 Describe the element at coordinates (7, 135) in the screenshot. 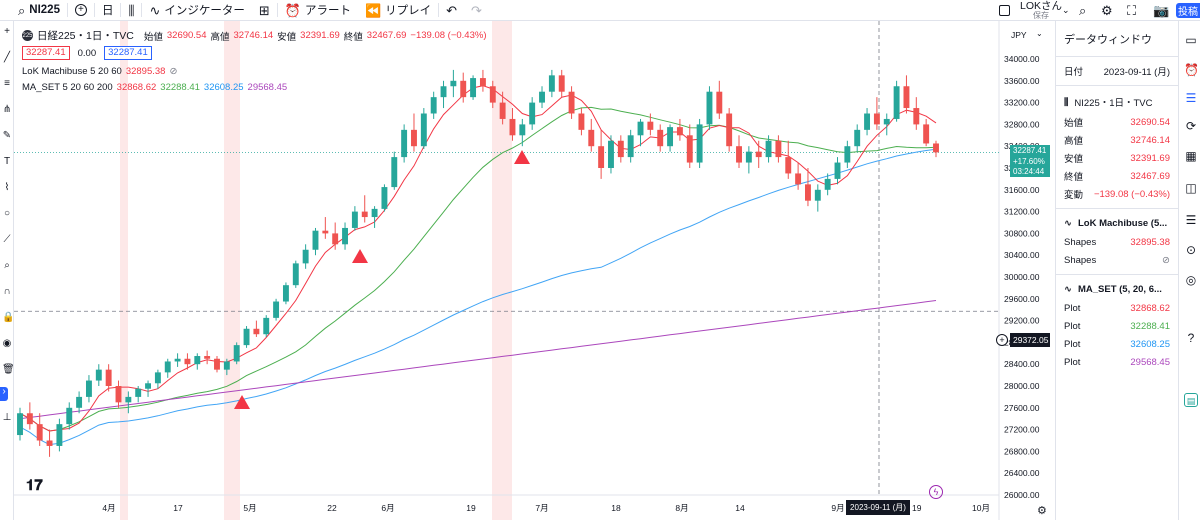

I see `brush-icon: ✎` at that location.